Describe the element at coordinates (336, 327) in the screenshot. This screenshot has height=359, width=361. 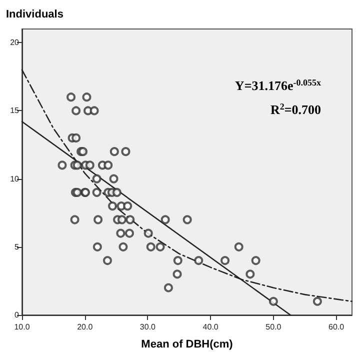
I see `x-tick-label: 60.0` at that location.